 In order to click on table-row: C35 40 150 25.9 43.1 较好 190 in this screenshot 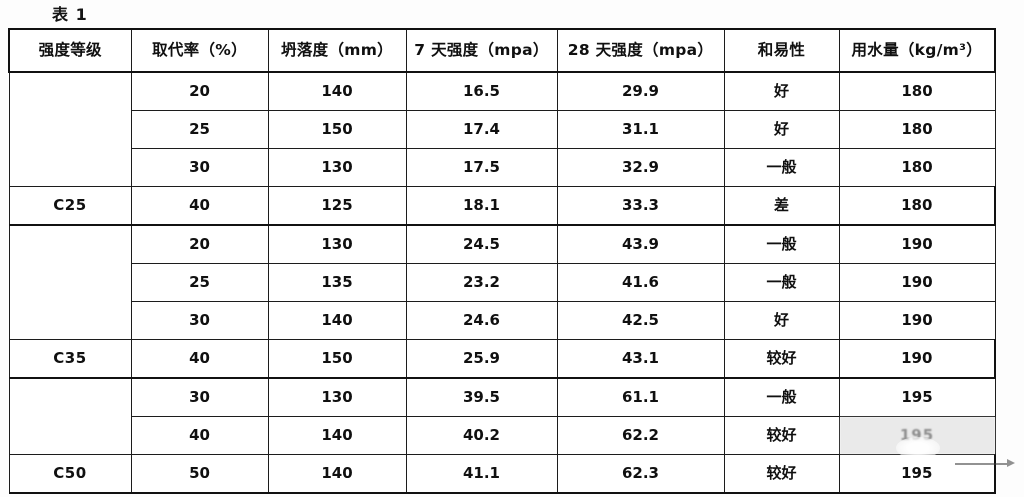, I will do `click(502, 359)`.